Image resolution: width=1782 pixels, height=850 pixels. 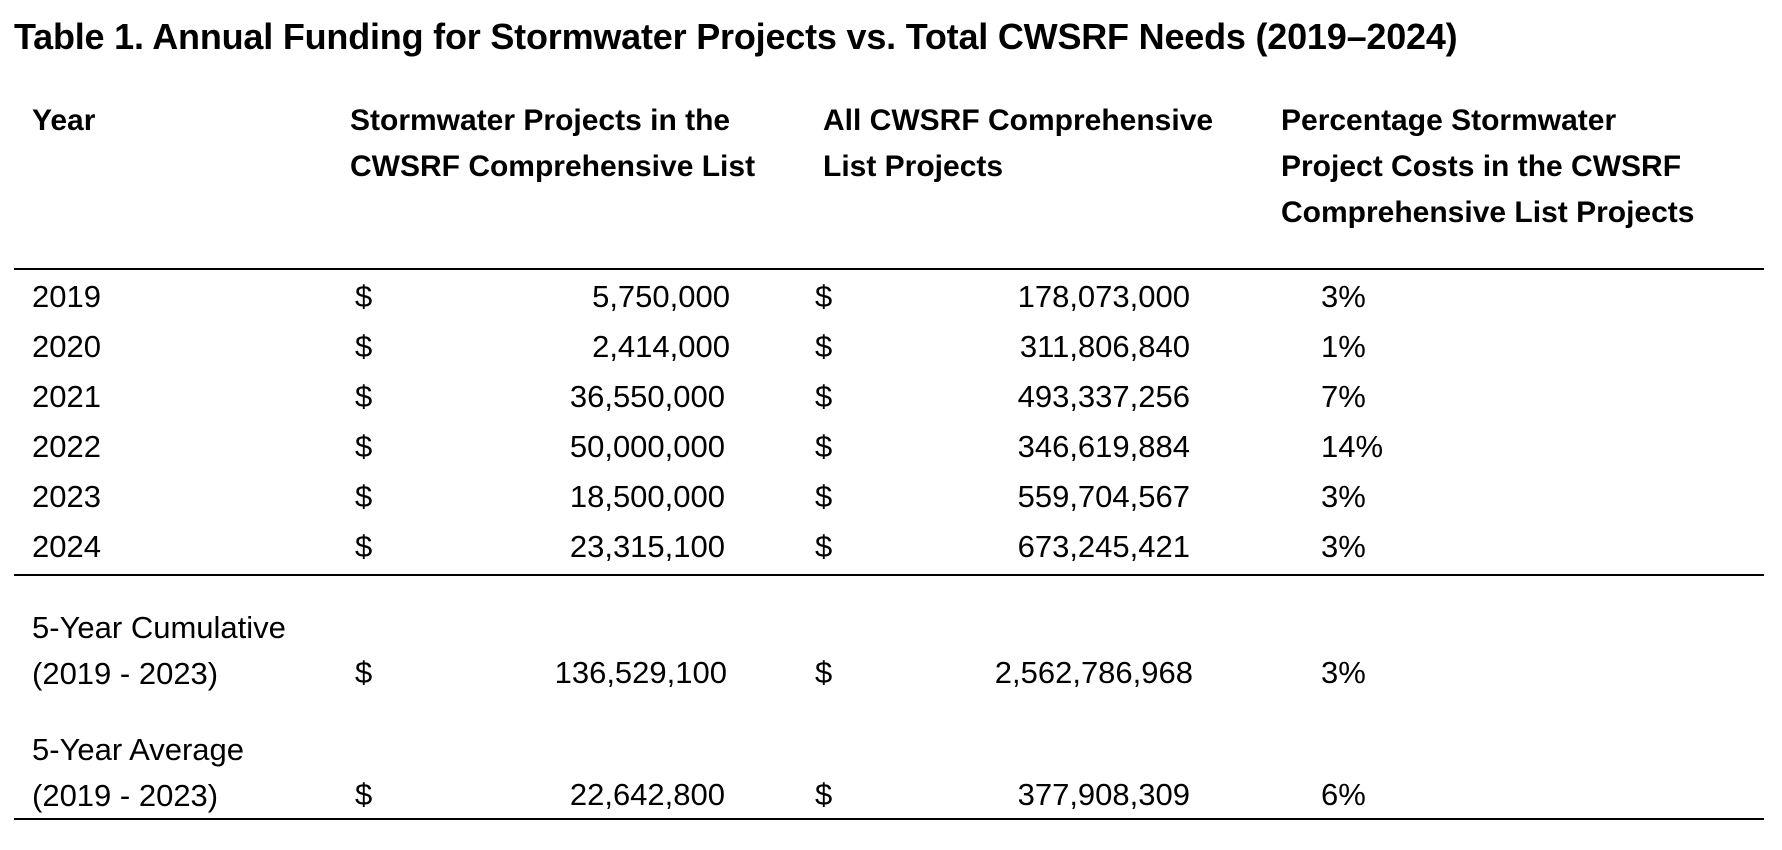 What do you see at coordinates (66, 546) in the screenshot?
I see `row-year: 2024` at bounding box center [66, 546].